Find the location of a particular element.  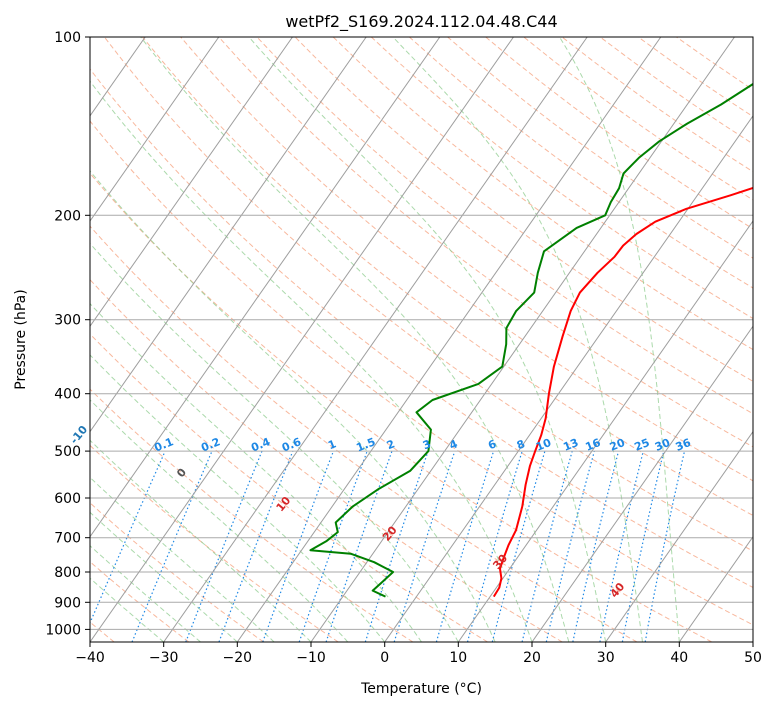

dry-adiabat is located at coordinates (140, 601).